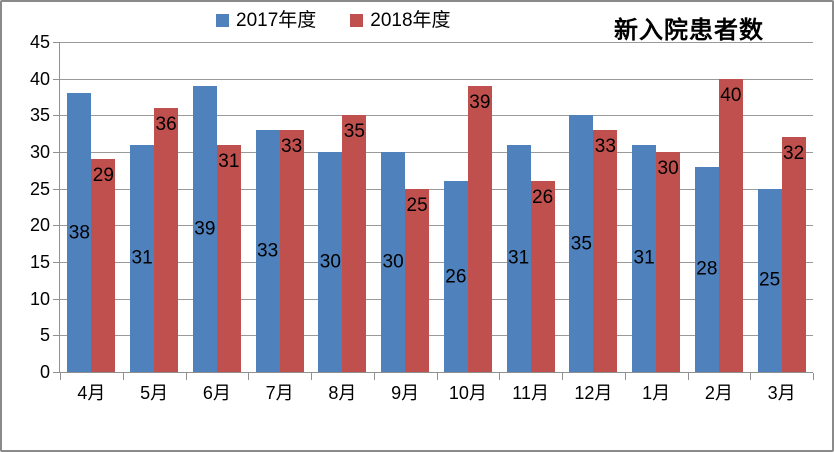  What do you see at coordinates (266, 20) in the screenshot?
I see `legend-item-2017: 2017年度` at bounding box center [266, 20].